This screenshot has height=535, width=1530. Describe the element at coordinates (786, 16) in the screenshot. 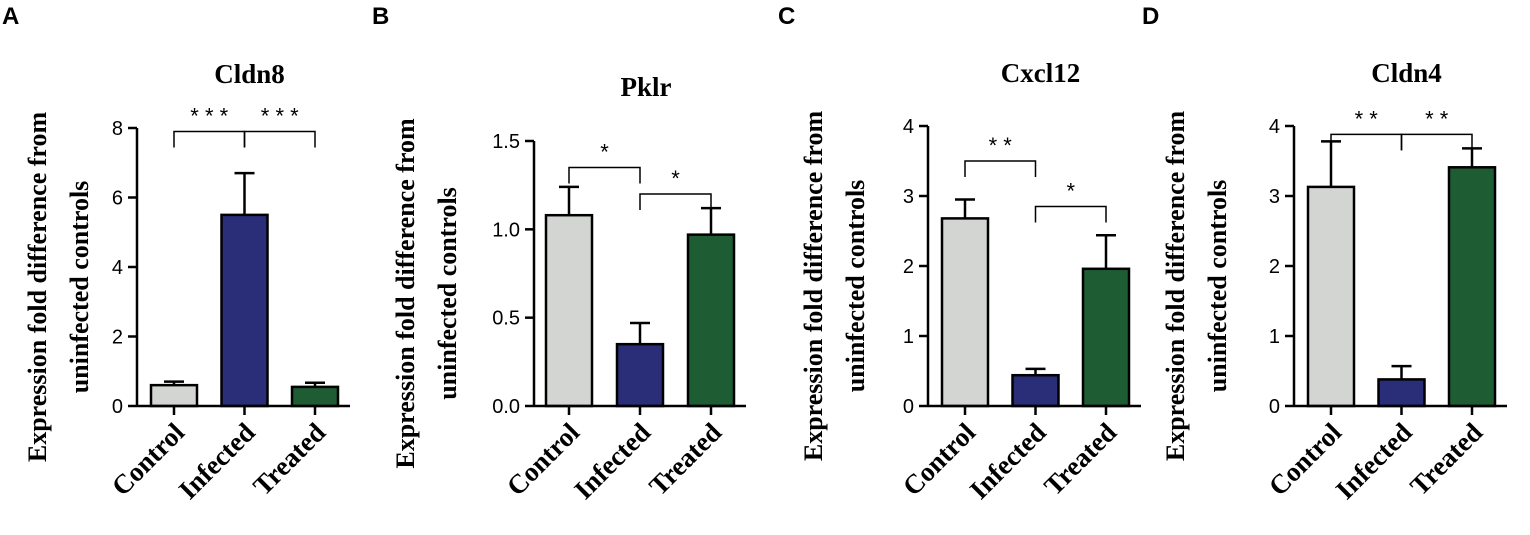

I see `panel-letter: C` at that location.